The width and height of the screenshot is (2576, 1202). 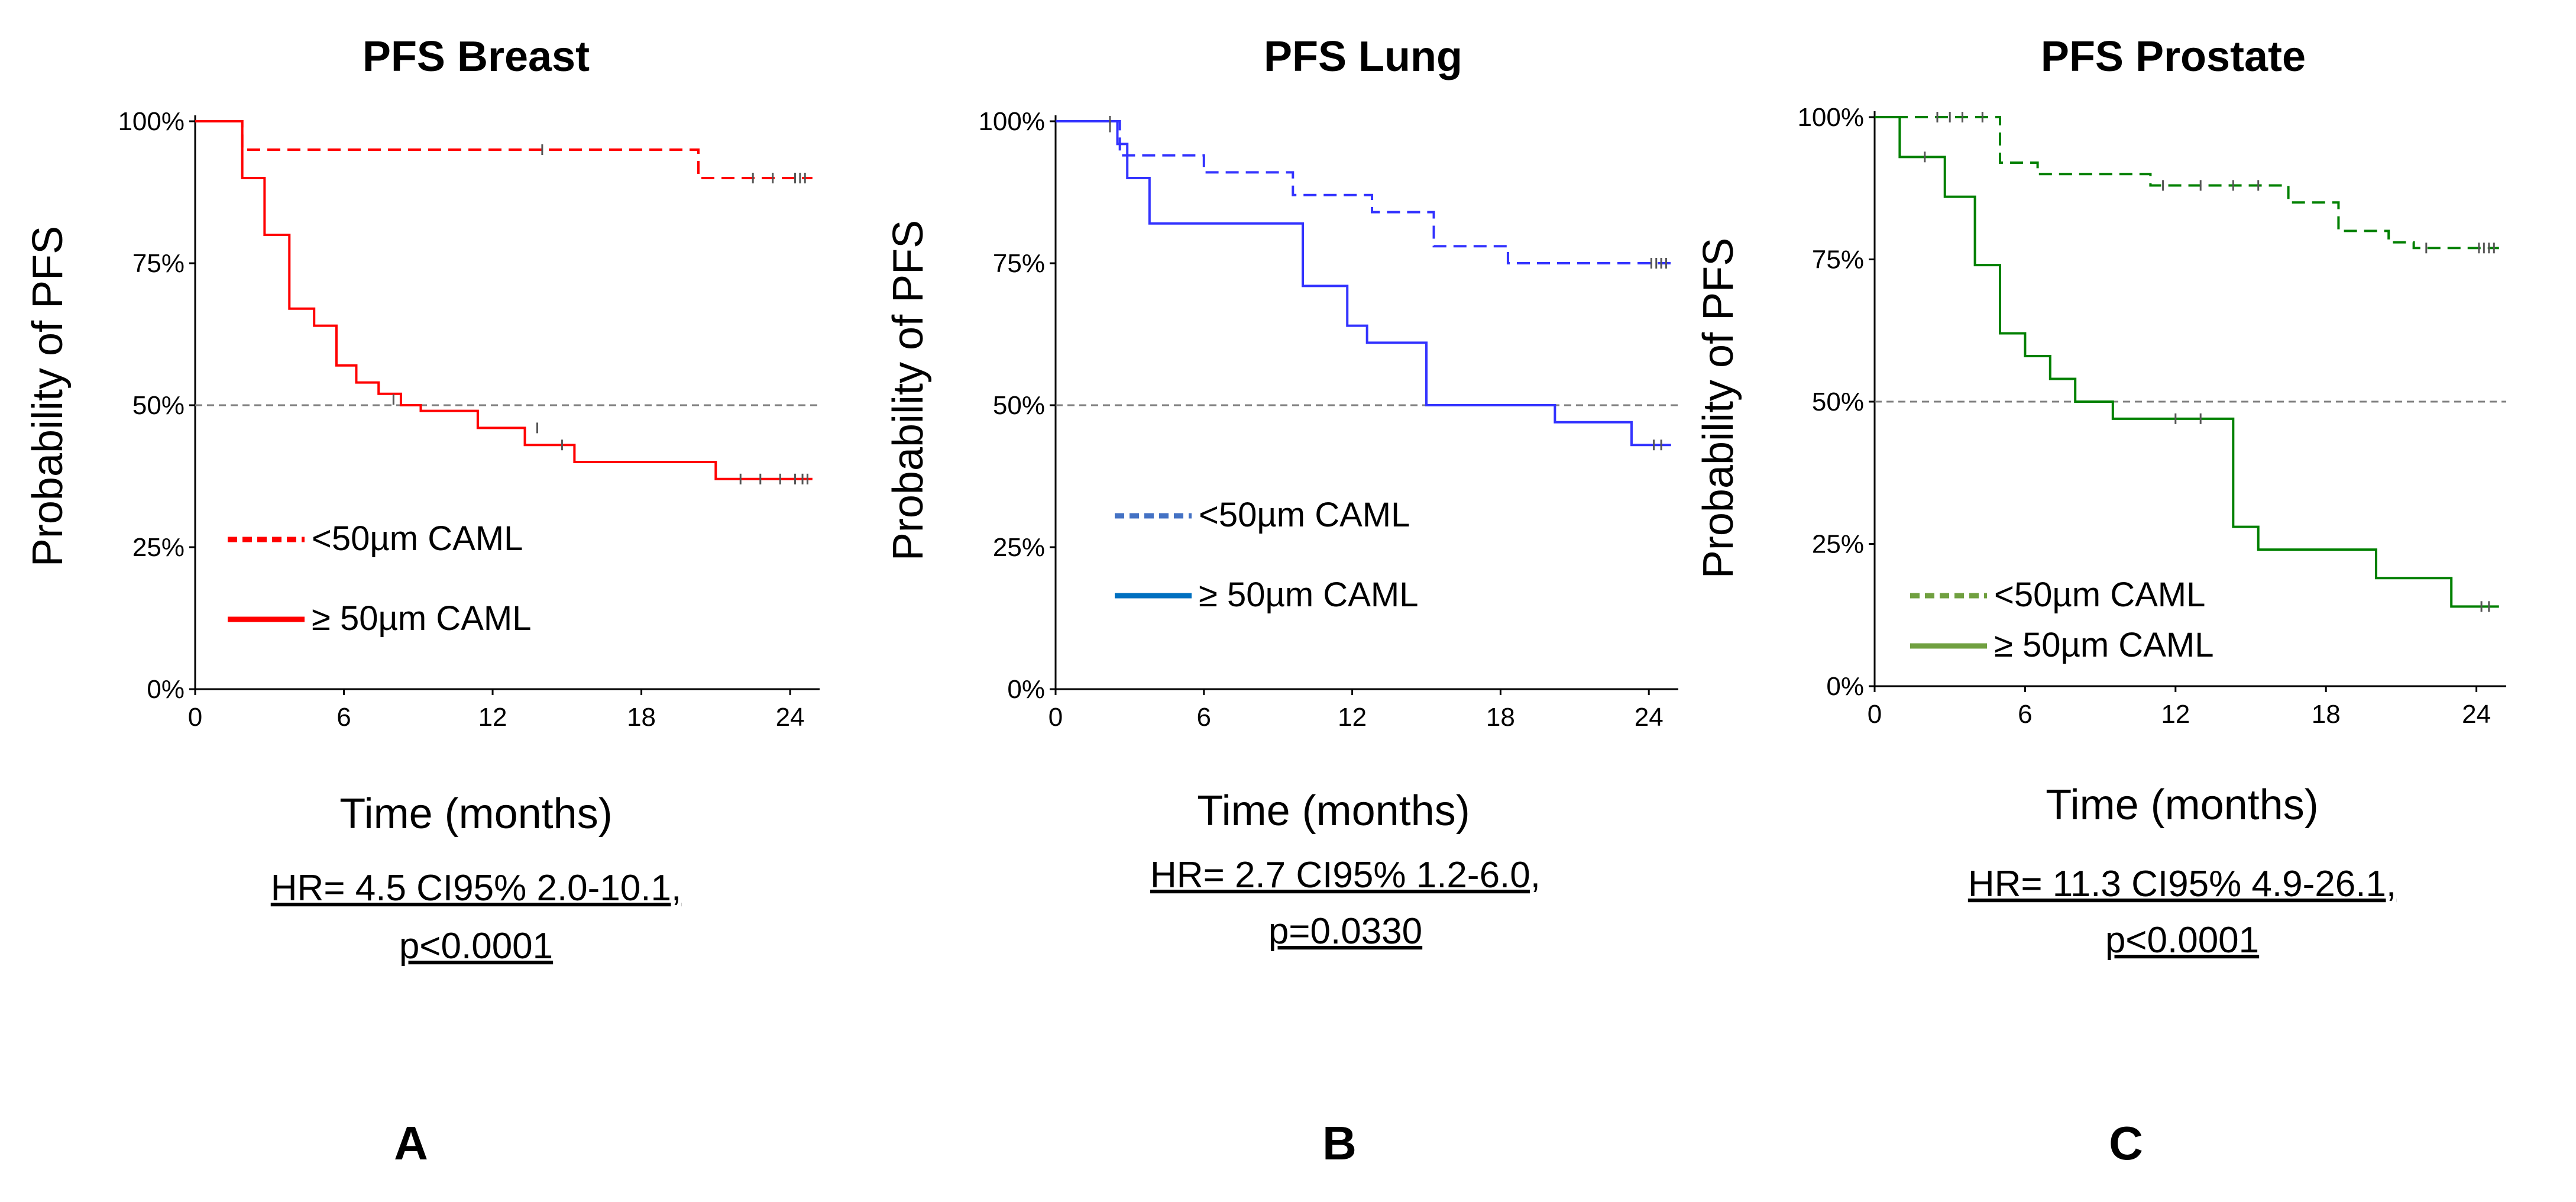 I want to click on hazard-ratio-line-1: HR= 2.7 CI95% 1.2-6.0,, so click(x=1346, y=875).